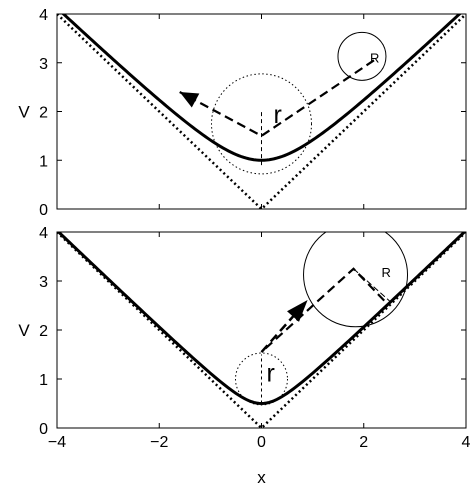 This screenshot has width=474, height=496. I want to click on x-tick-label: 0, so click(261, 442).